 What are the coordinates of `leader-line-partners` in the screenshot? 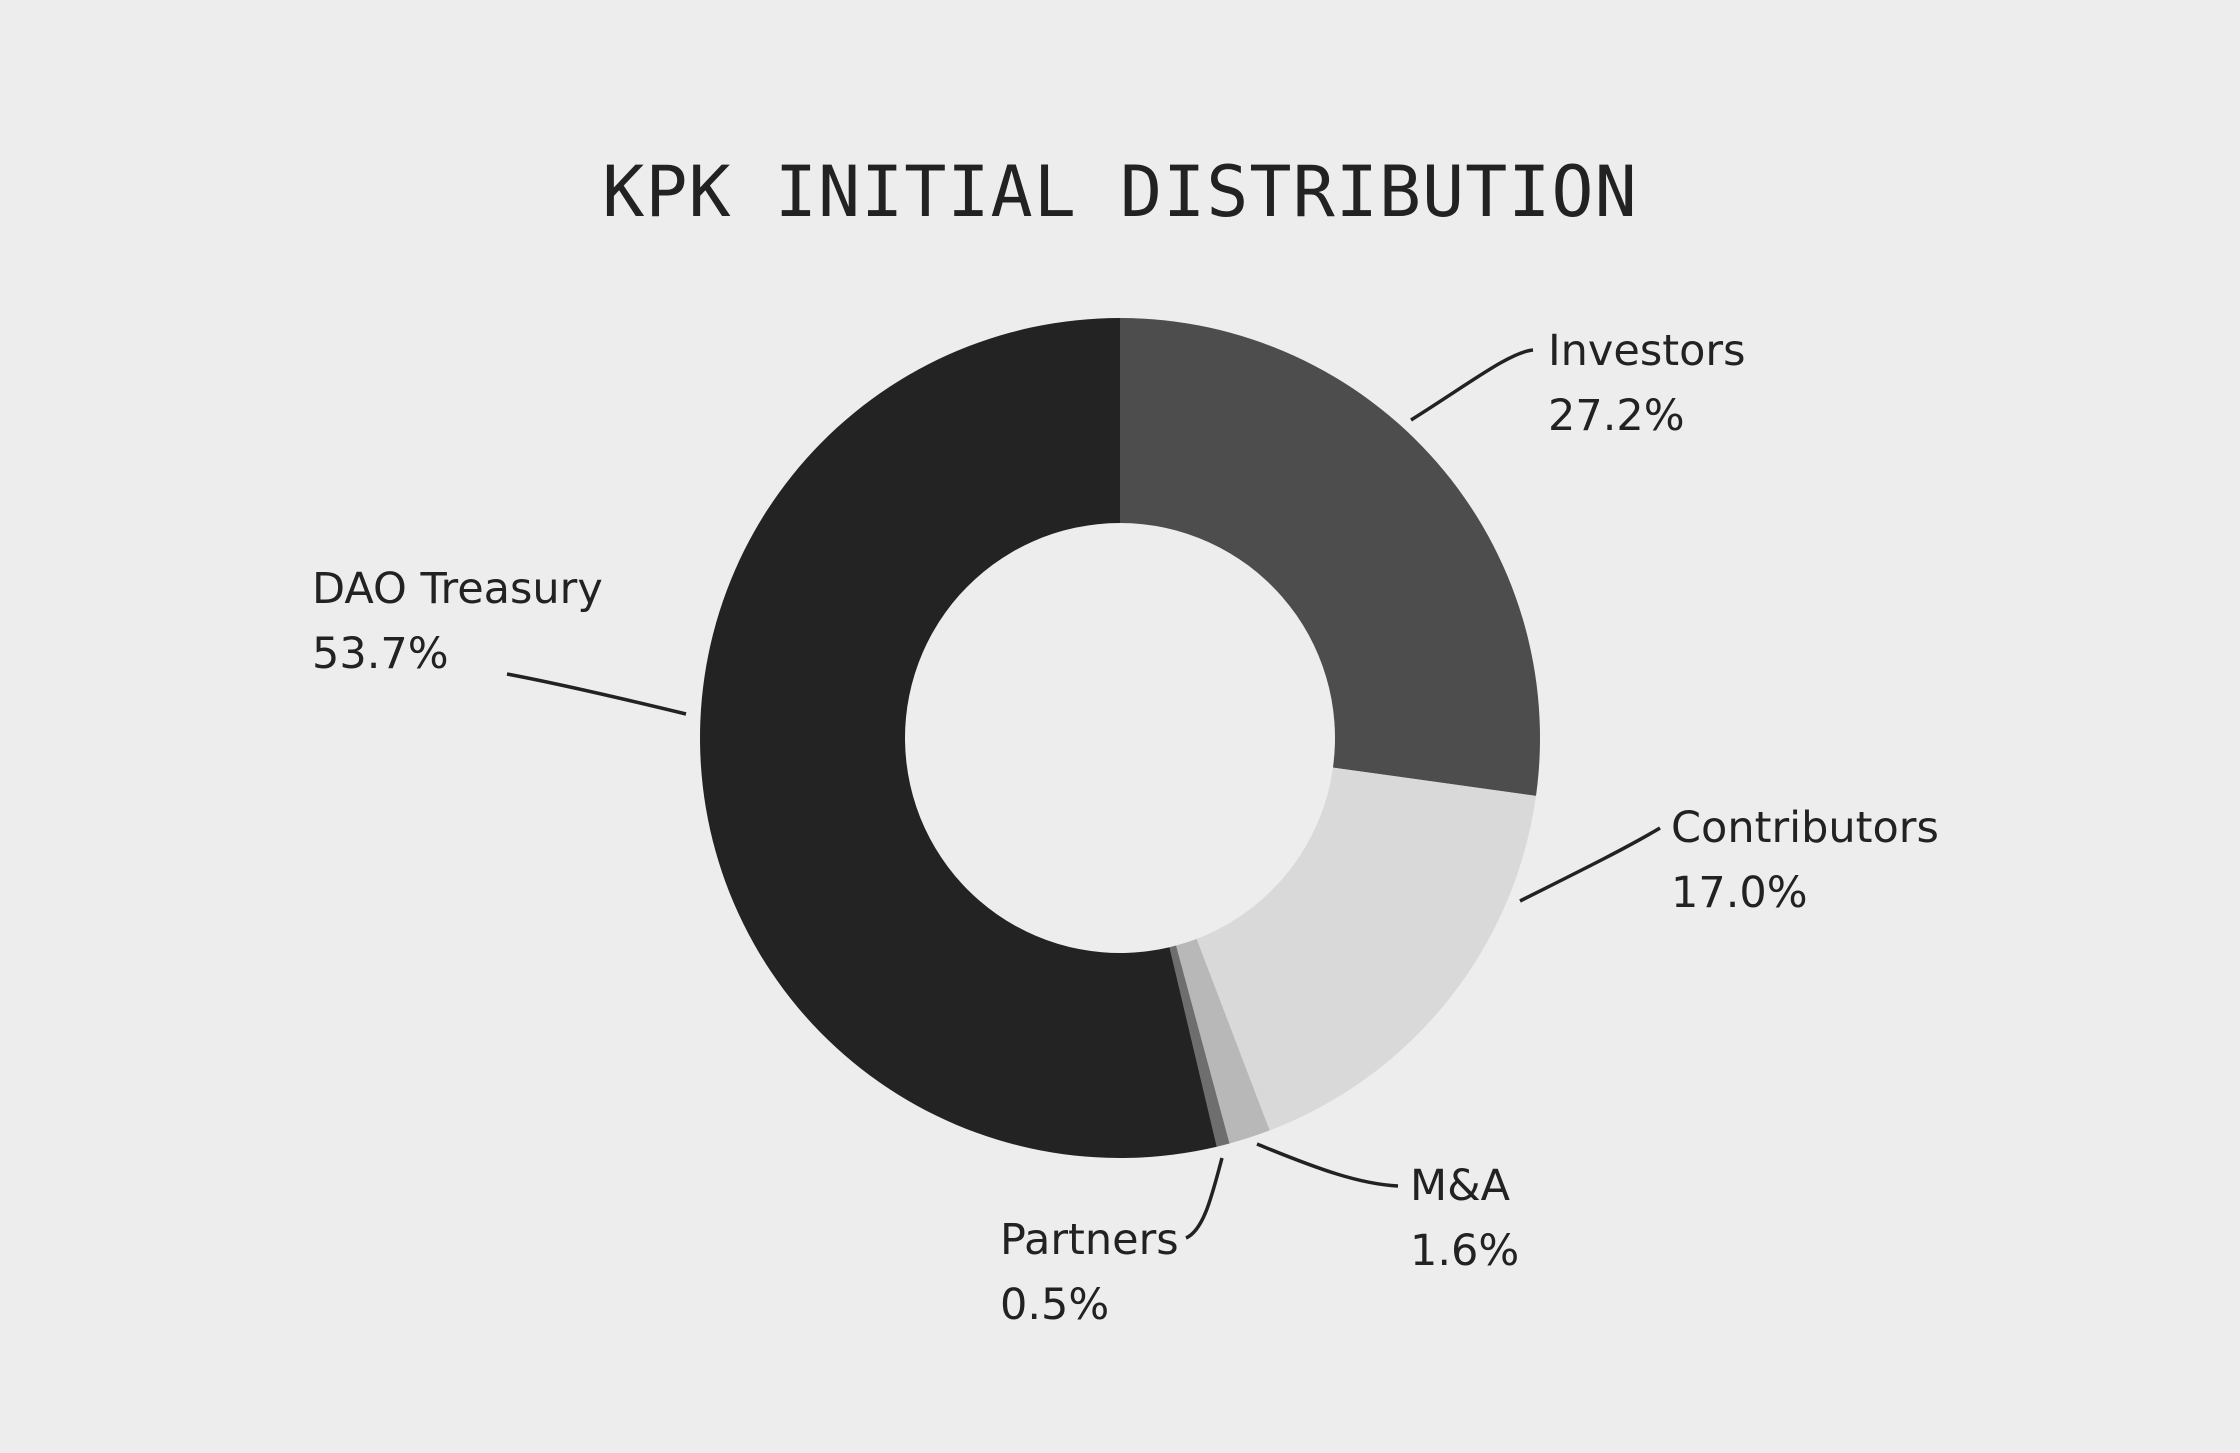 It's located at (1204, 1198).